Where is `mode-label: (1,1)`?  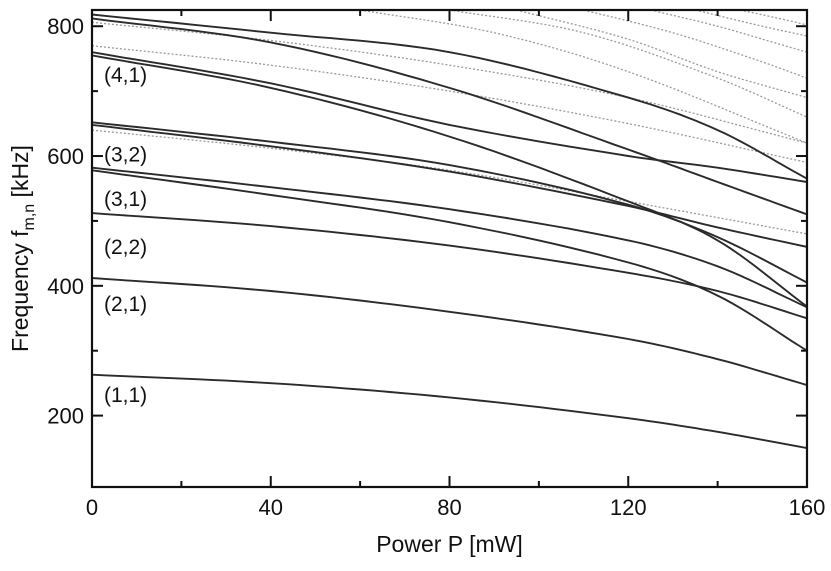
mode-label: (1,1) is located at coordinates (125, 395).